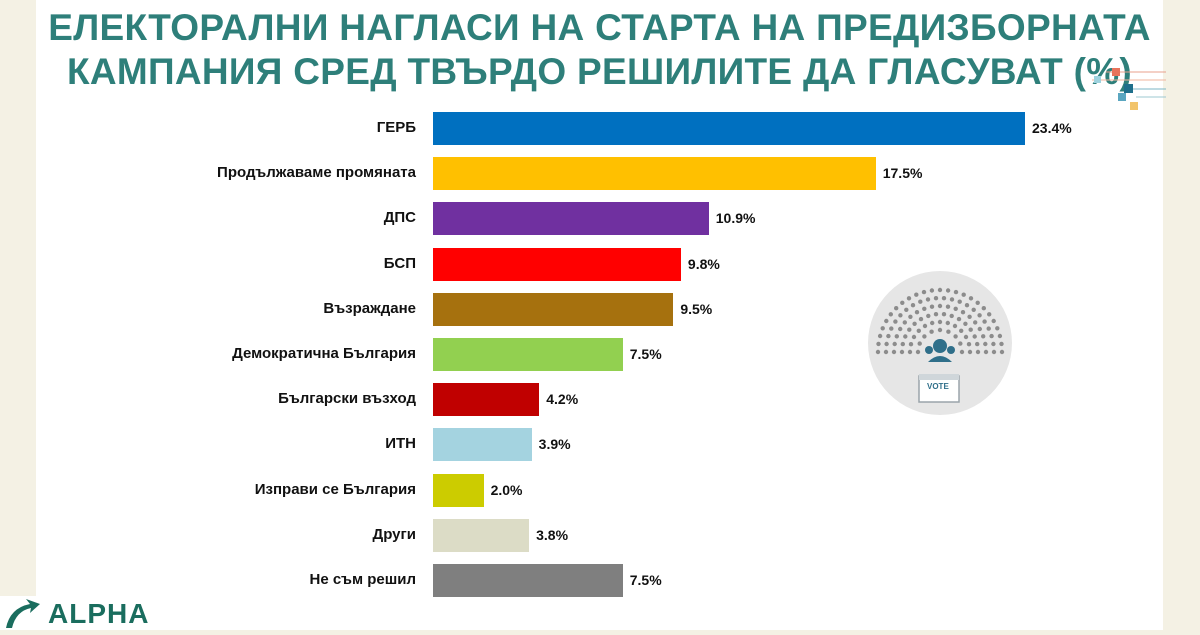  What do you see at coordinates (316, 173) in the screenshot?
I see `category-label: Продължаваме промяната` at bounding box center [316, 173].